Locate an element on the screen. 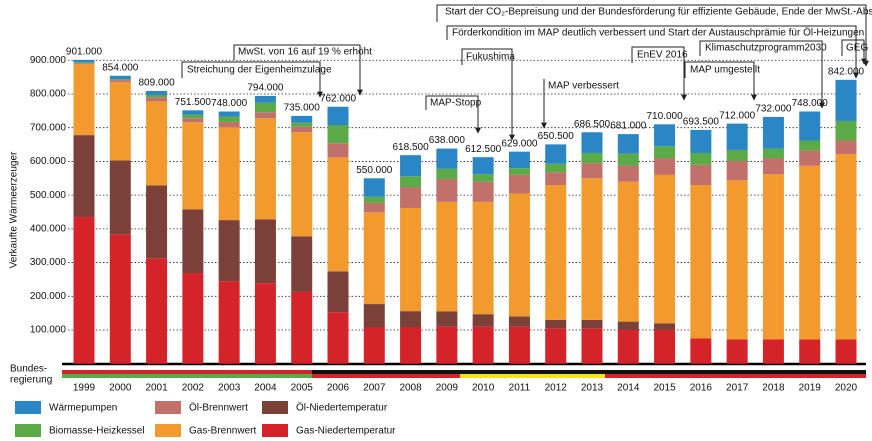 Image resolution: width=872 pixels, height=441 pixels. x-tick-label: 2005 is located at coordinates (302, 388).